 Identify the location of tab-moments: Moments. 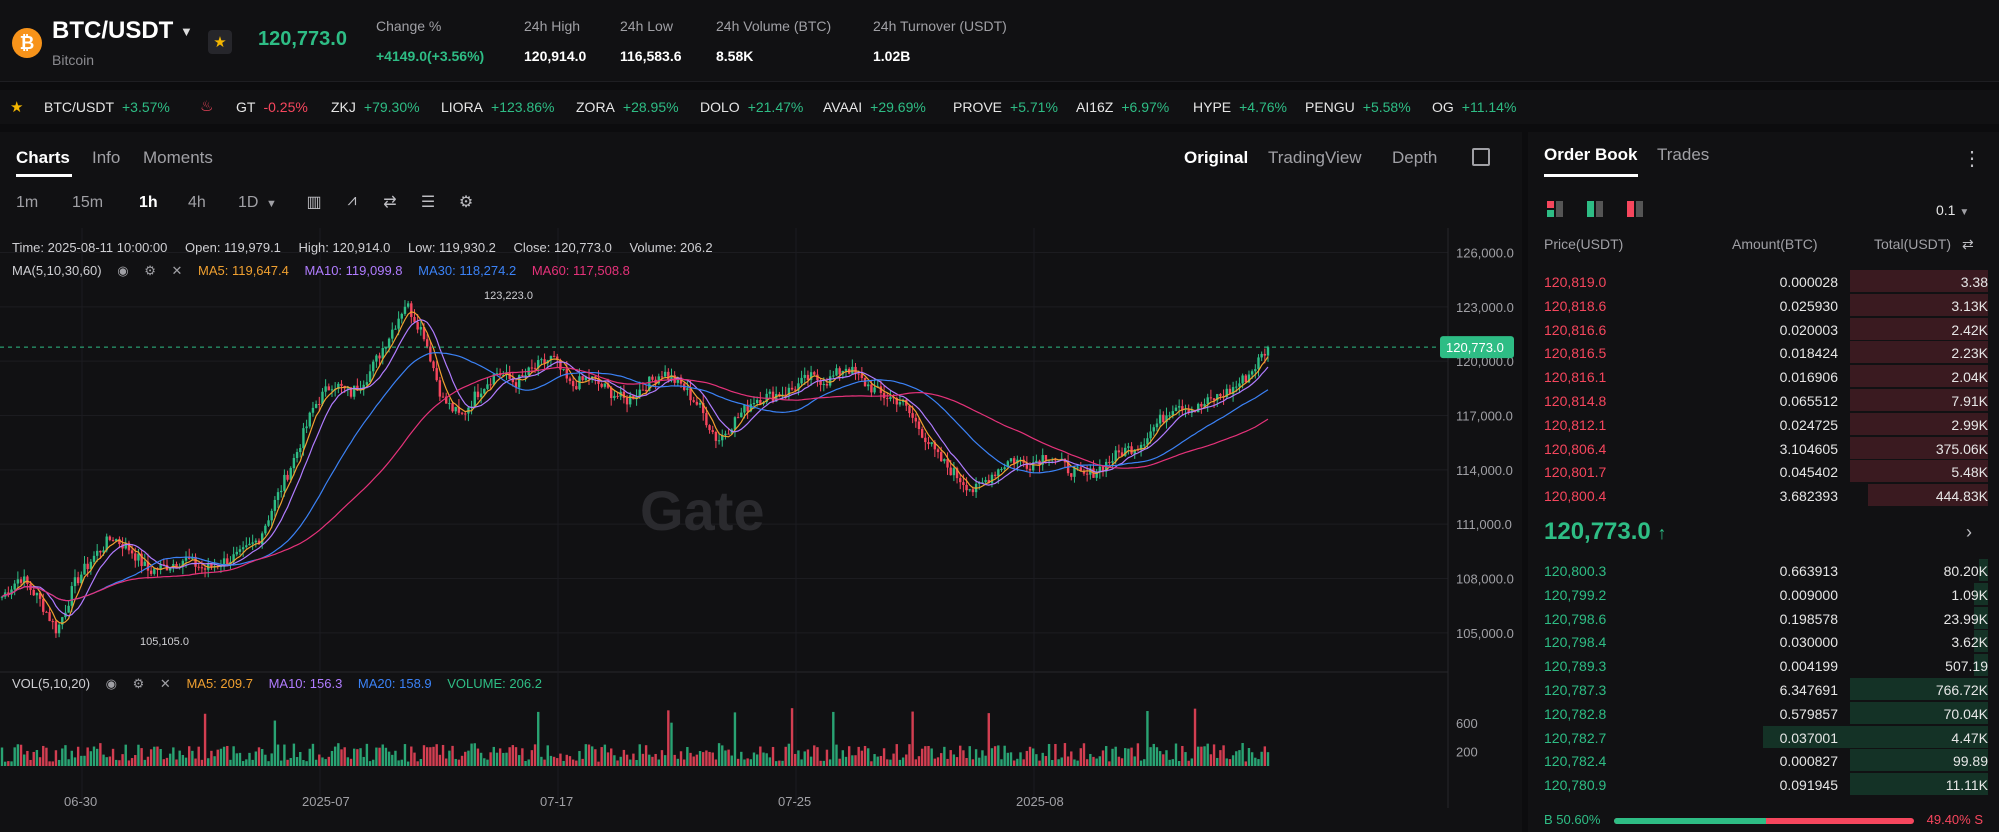
(178, 157).